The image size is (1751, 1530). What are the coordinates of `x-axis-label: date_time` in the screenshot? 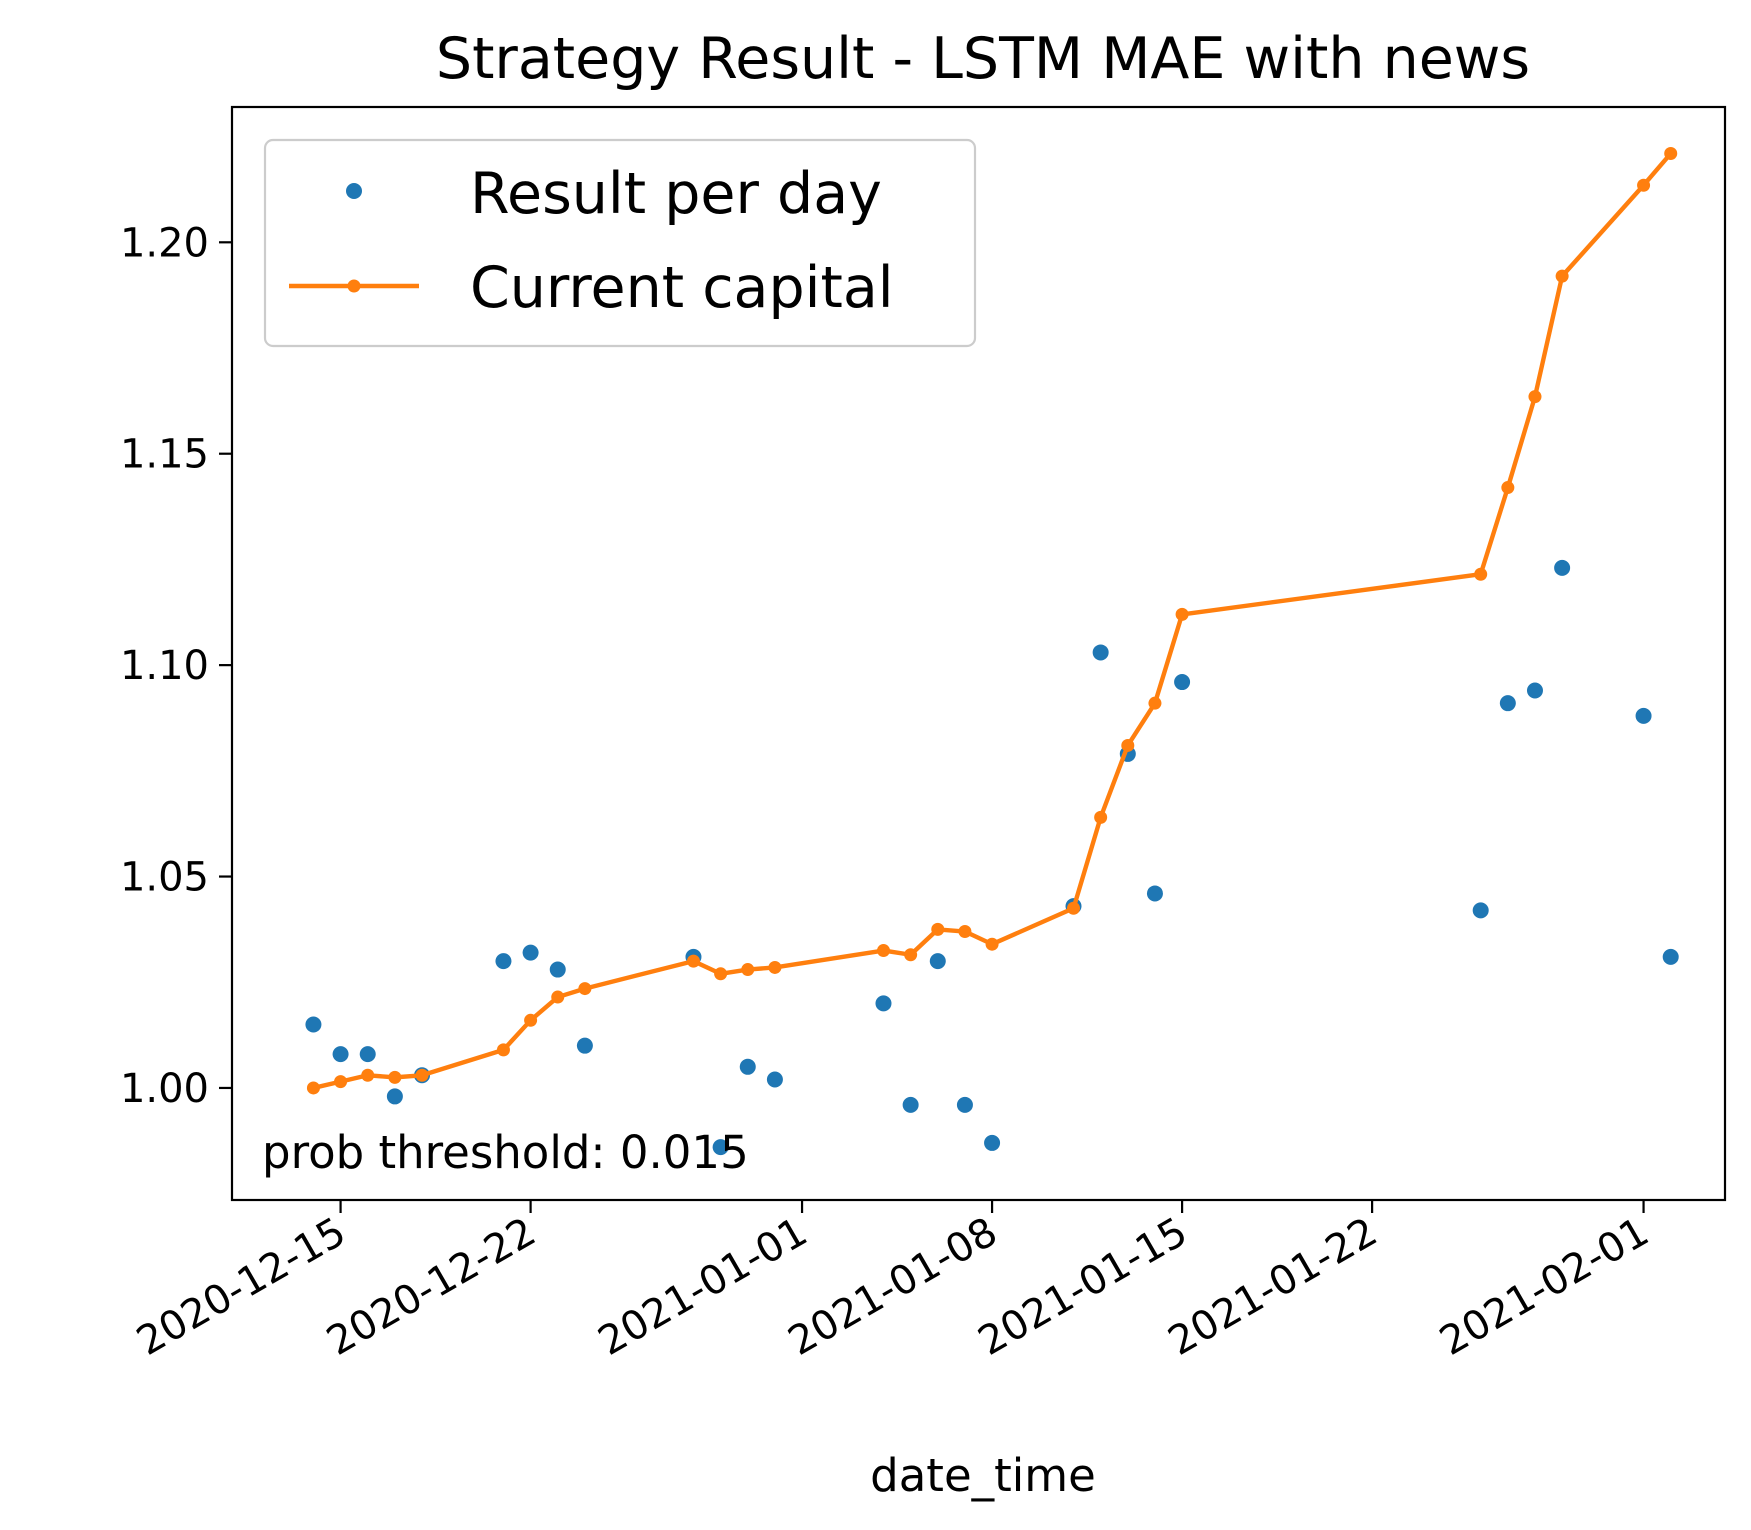 It's located at (983, 1475).